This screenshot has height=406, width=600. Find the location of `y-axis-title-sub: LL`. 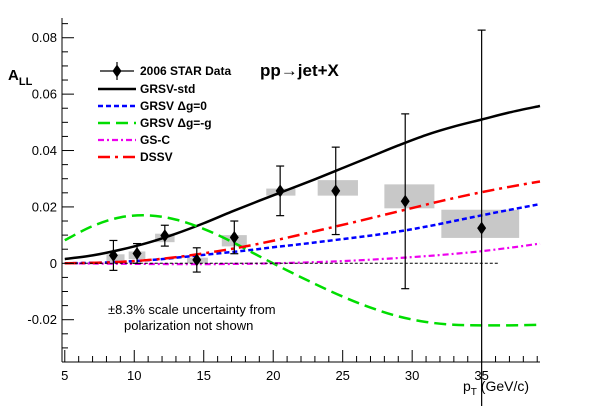

y-axis-title-sub: LL is located at coordinates (26, 82).